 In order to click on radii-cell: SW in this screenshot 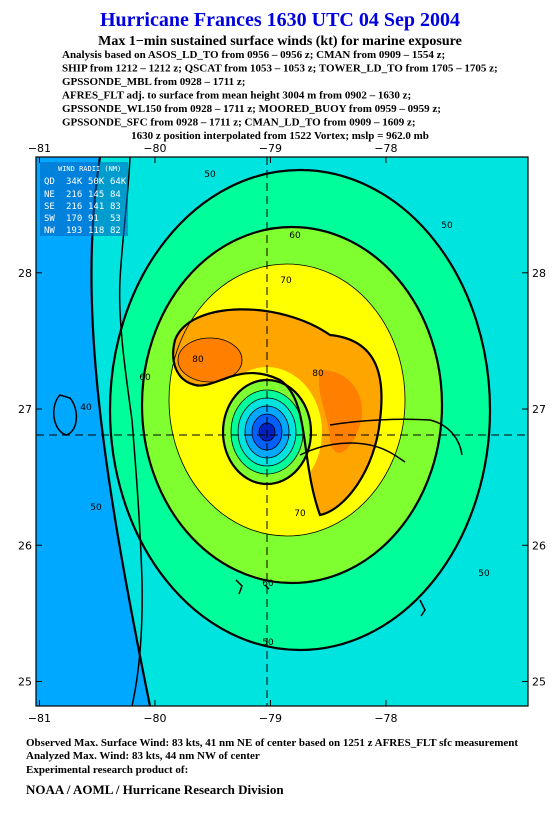, I will do `click(49, 219)`.